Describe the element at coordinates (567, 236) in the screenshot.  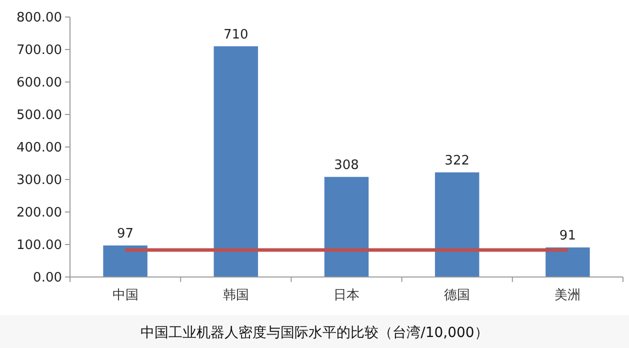
I see `data-label: 91` at that location.